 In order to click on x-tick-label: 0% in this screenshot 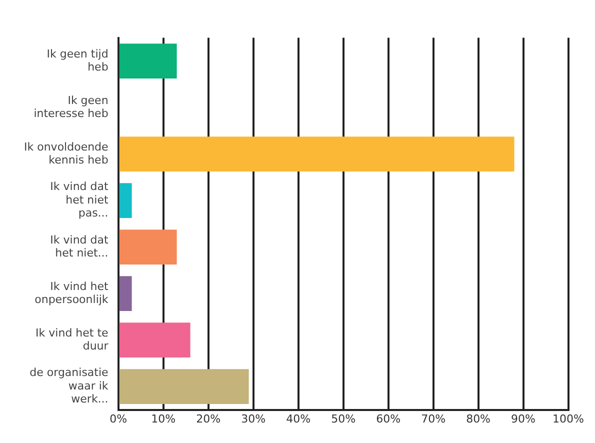, I will do `click(119, 419)`.